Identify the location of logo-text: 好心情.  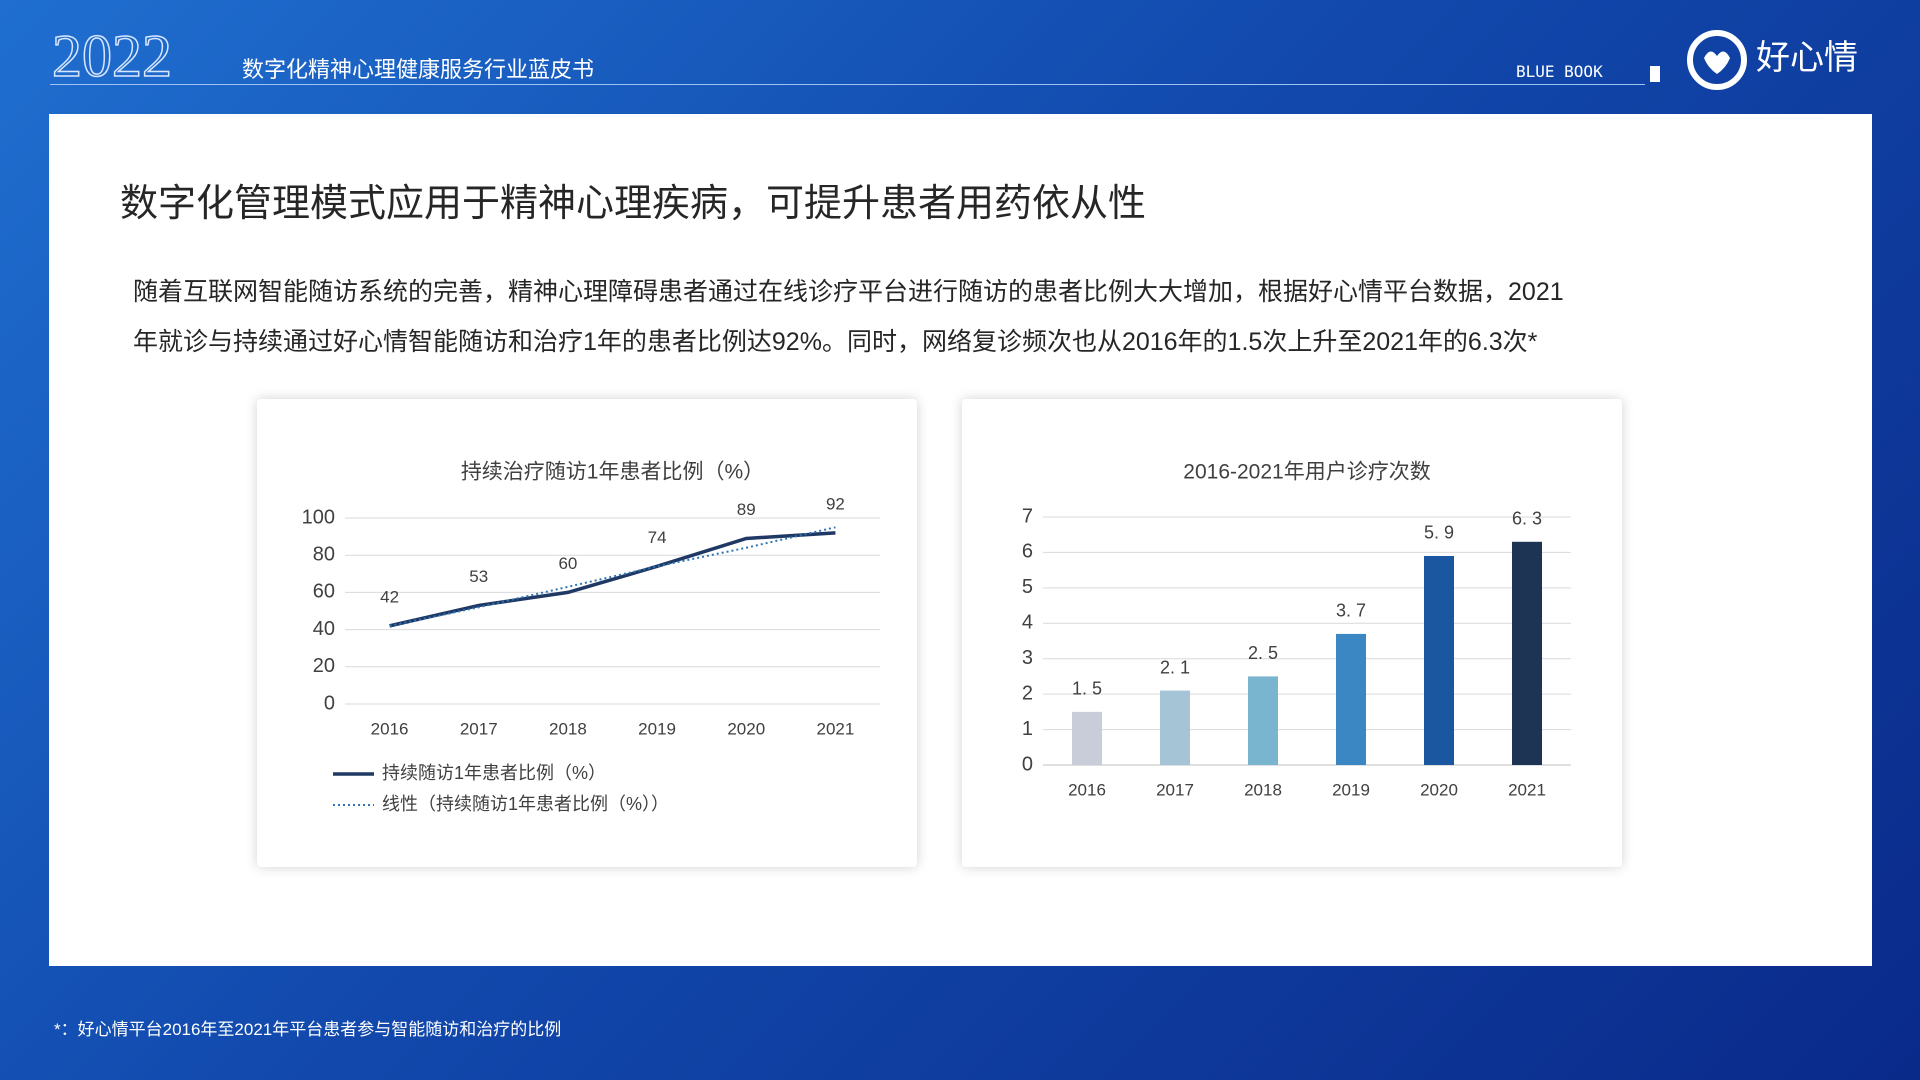
(1807, 58).